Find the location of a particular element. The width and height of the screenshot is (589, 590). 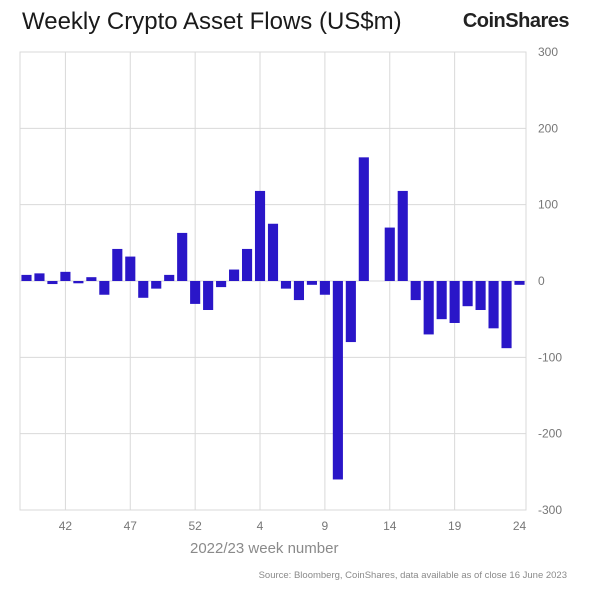

x-axis-label: 2022/23 week number is located at coordinates (264, 548).